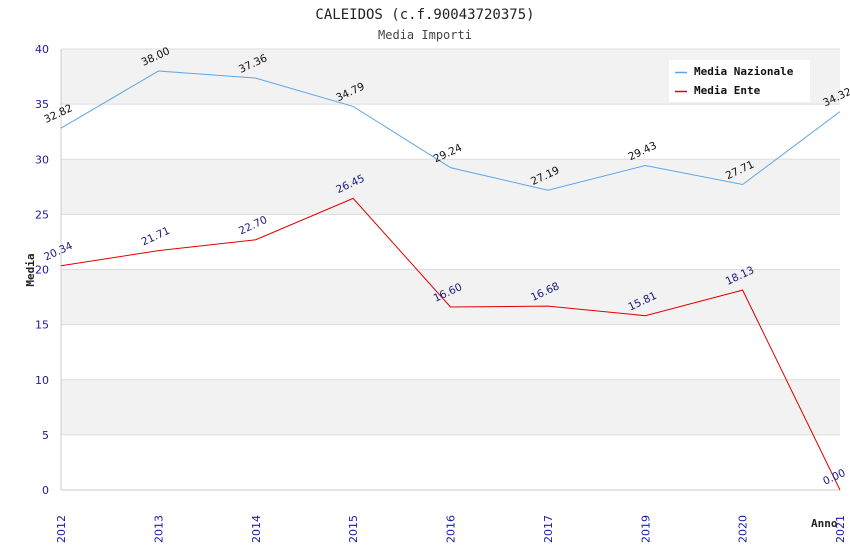 Image resolution: width=850 pixels, height=550 pixels. What do you see at coordinates (42, 159) in the screenshot?
I see `y-tick-label: 30` at bounding box center [42, 159].